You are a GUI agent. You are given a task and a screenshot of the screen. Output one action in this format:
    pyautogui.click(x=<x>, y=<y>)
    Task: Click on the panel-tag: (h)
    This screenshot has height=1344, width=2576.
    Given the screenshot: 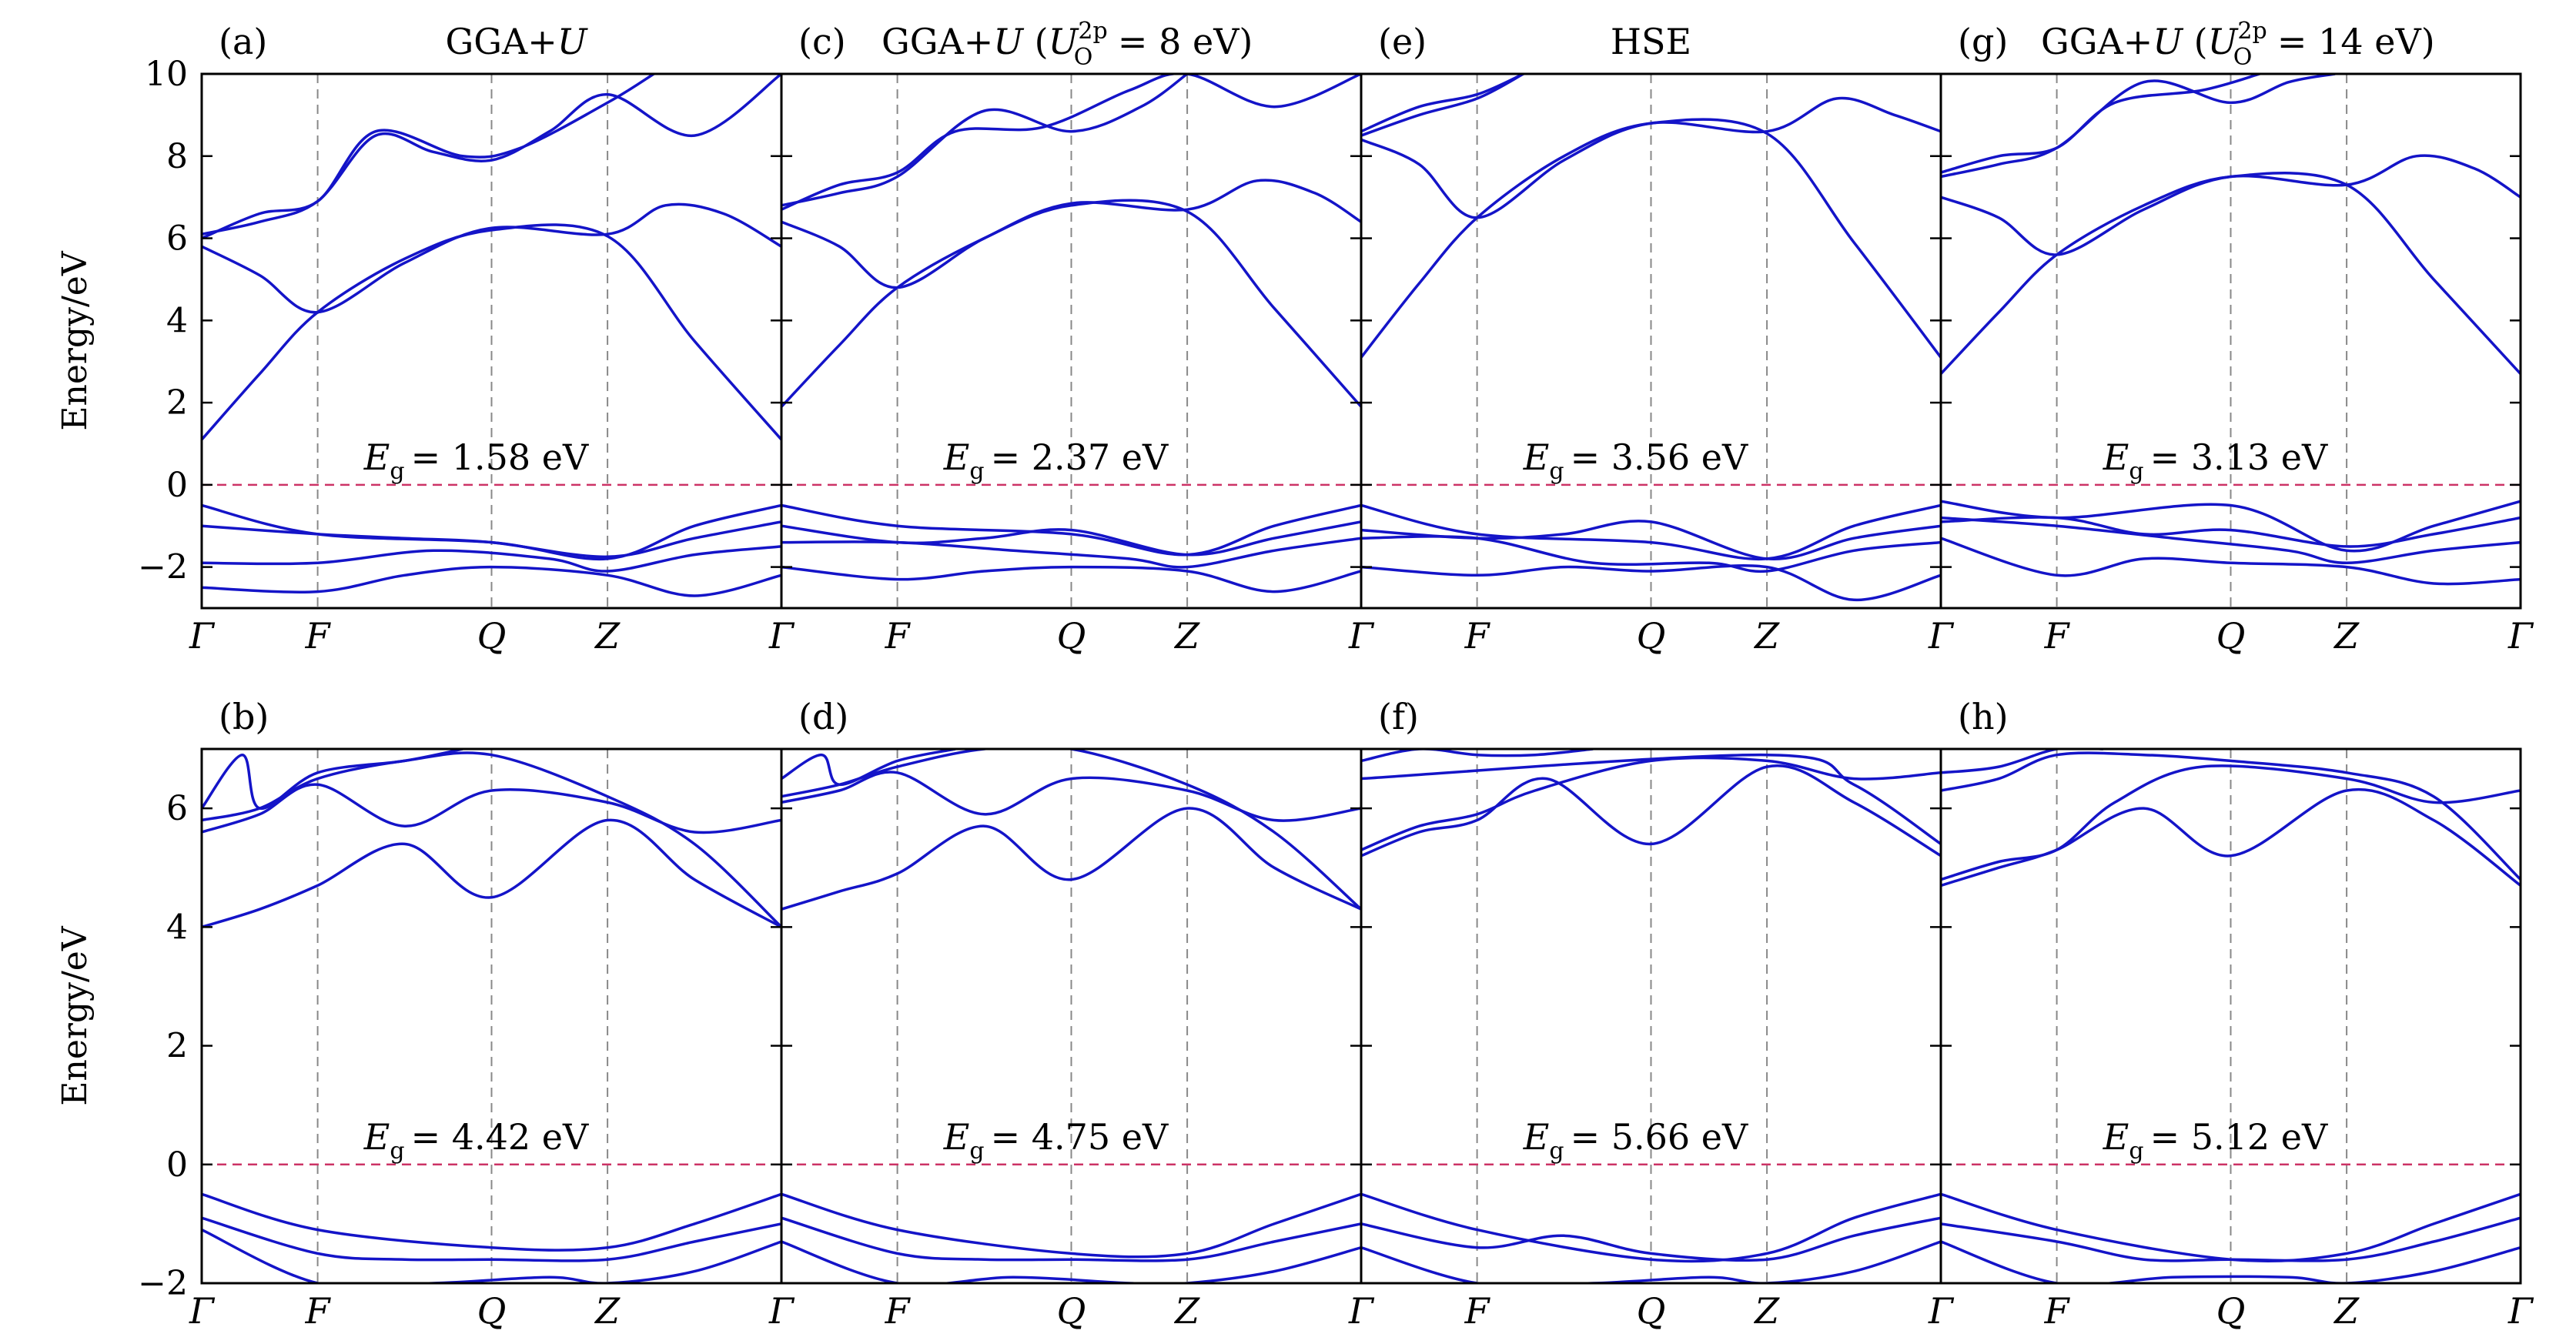 What is the action you would take?
    pyautogui.click(x=1983, y=716)
    